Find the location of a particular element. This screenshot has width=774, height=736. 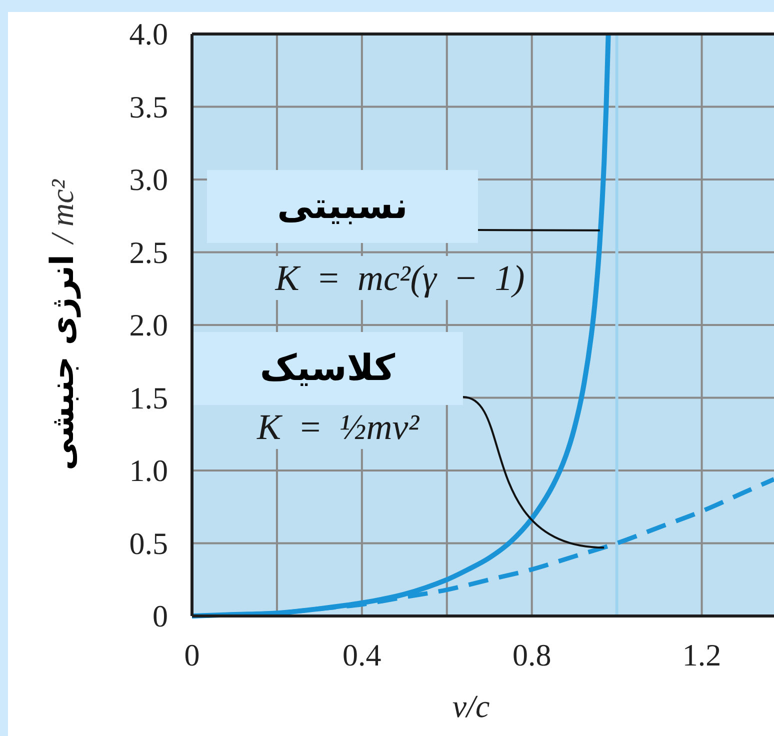

annotation: کلاسیک is located at coordinates (327, 368).